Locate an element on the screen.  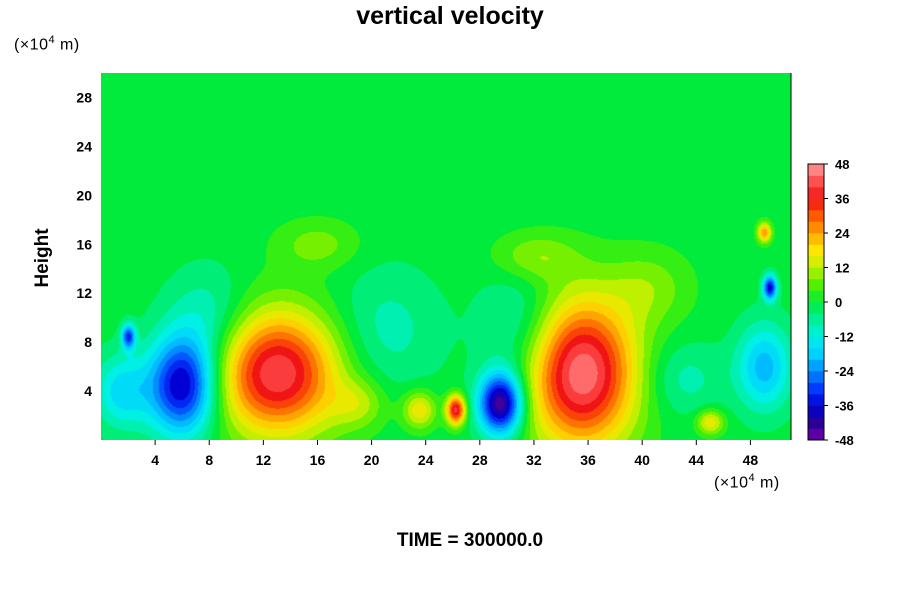
y-unit-prefix: (×10 is located at coordinates (31, 45).